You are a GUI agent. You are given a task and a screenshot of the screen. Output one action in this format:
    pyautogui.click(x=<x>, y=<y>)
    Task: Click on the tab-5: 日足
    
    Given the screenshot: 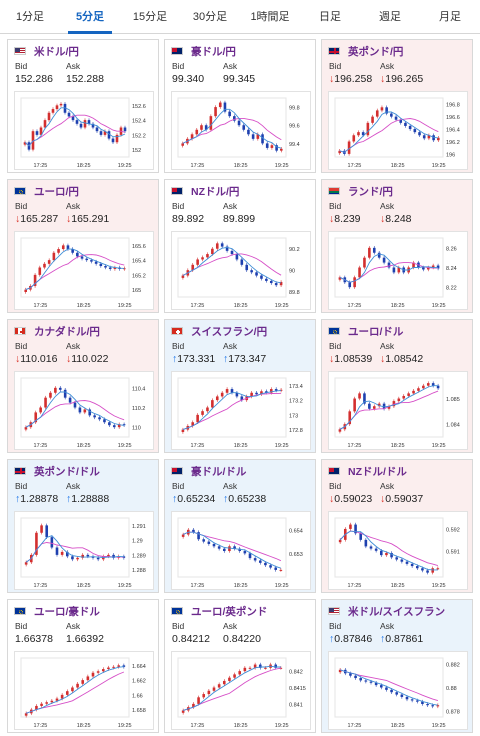 What is the action you would take?
    pyautogui.click(x=330, y=17)
    